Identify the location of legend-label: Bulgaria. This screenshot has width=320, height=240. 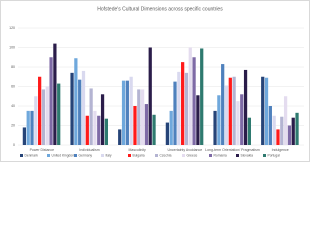
(139, 156).